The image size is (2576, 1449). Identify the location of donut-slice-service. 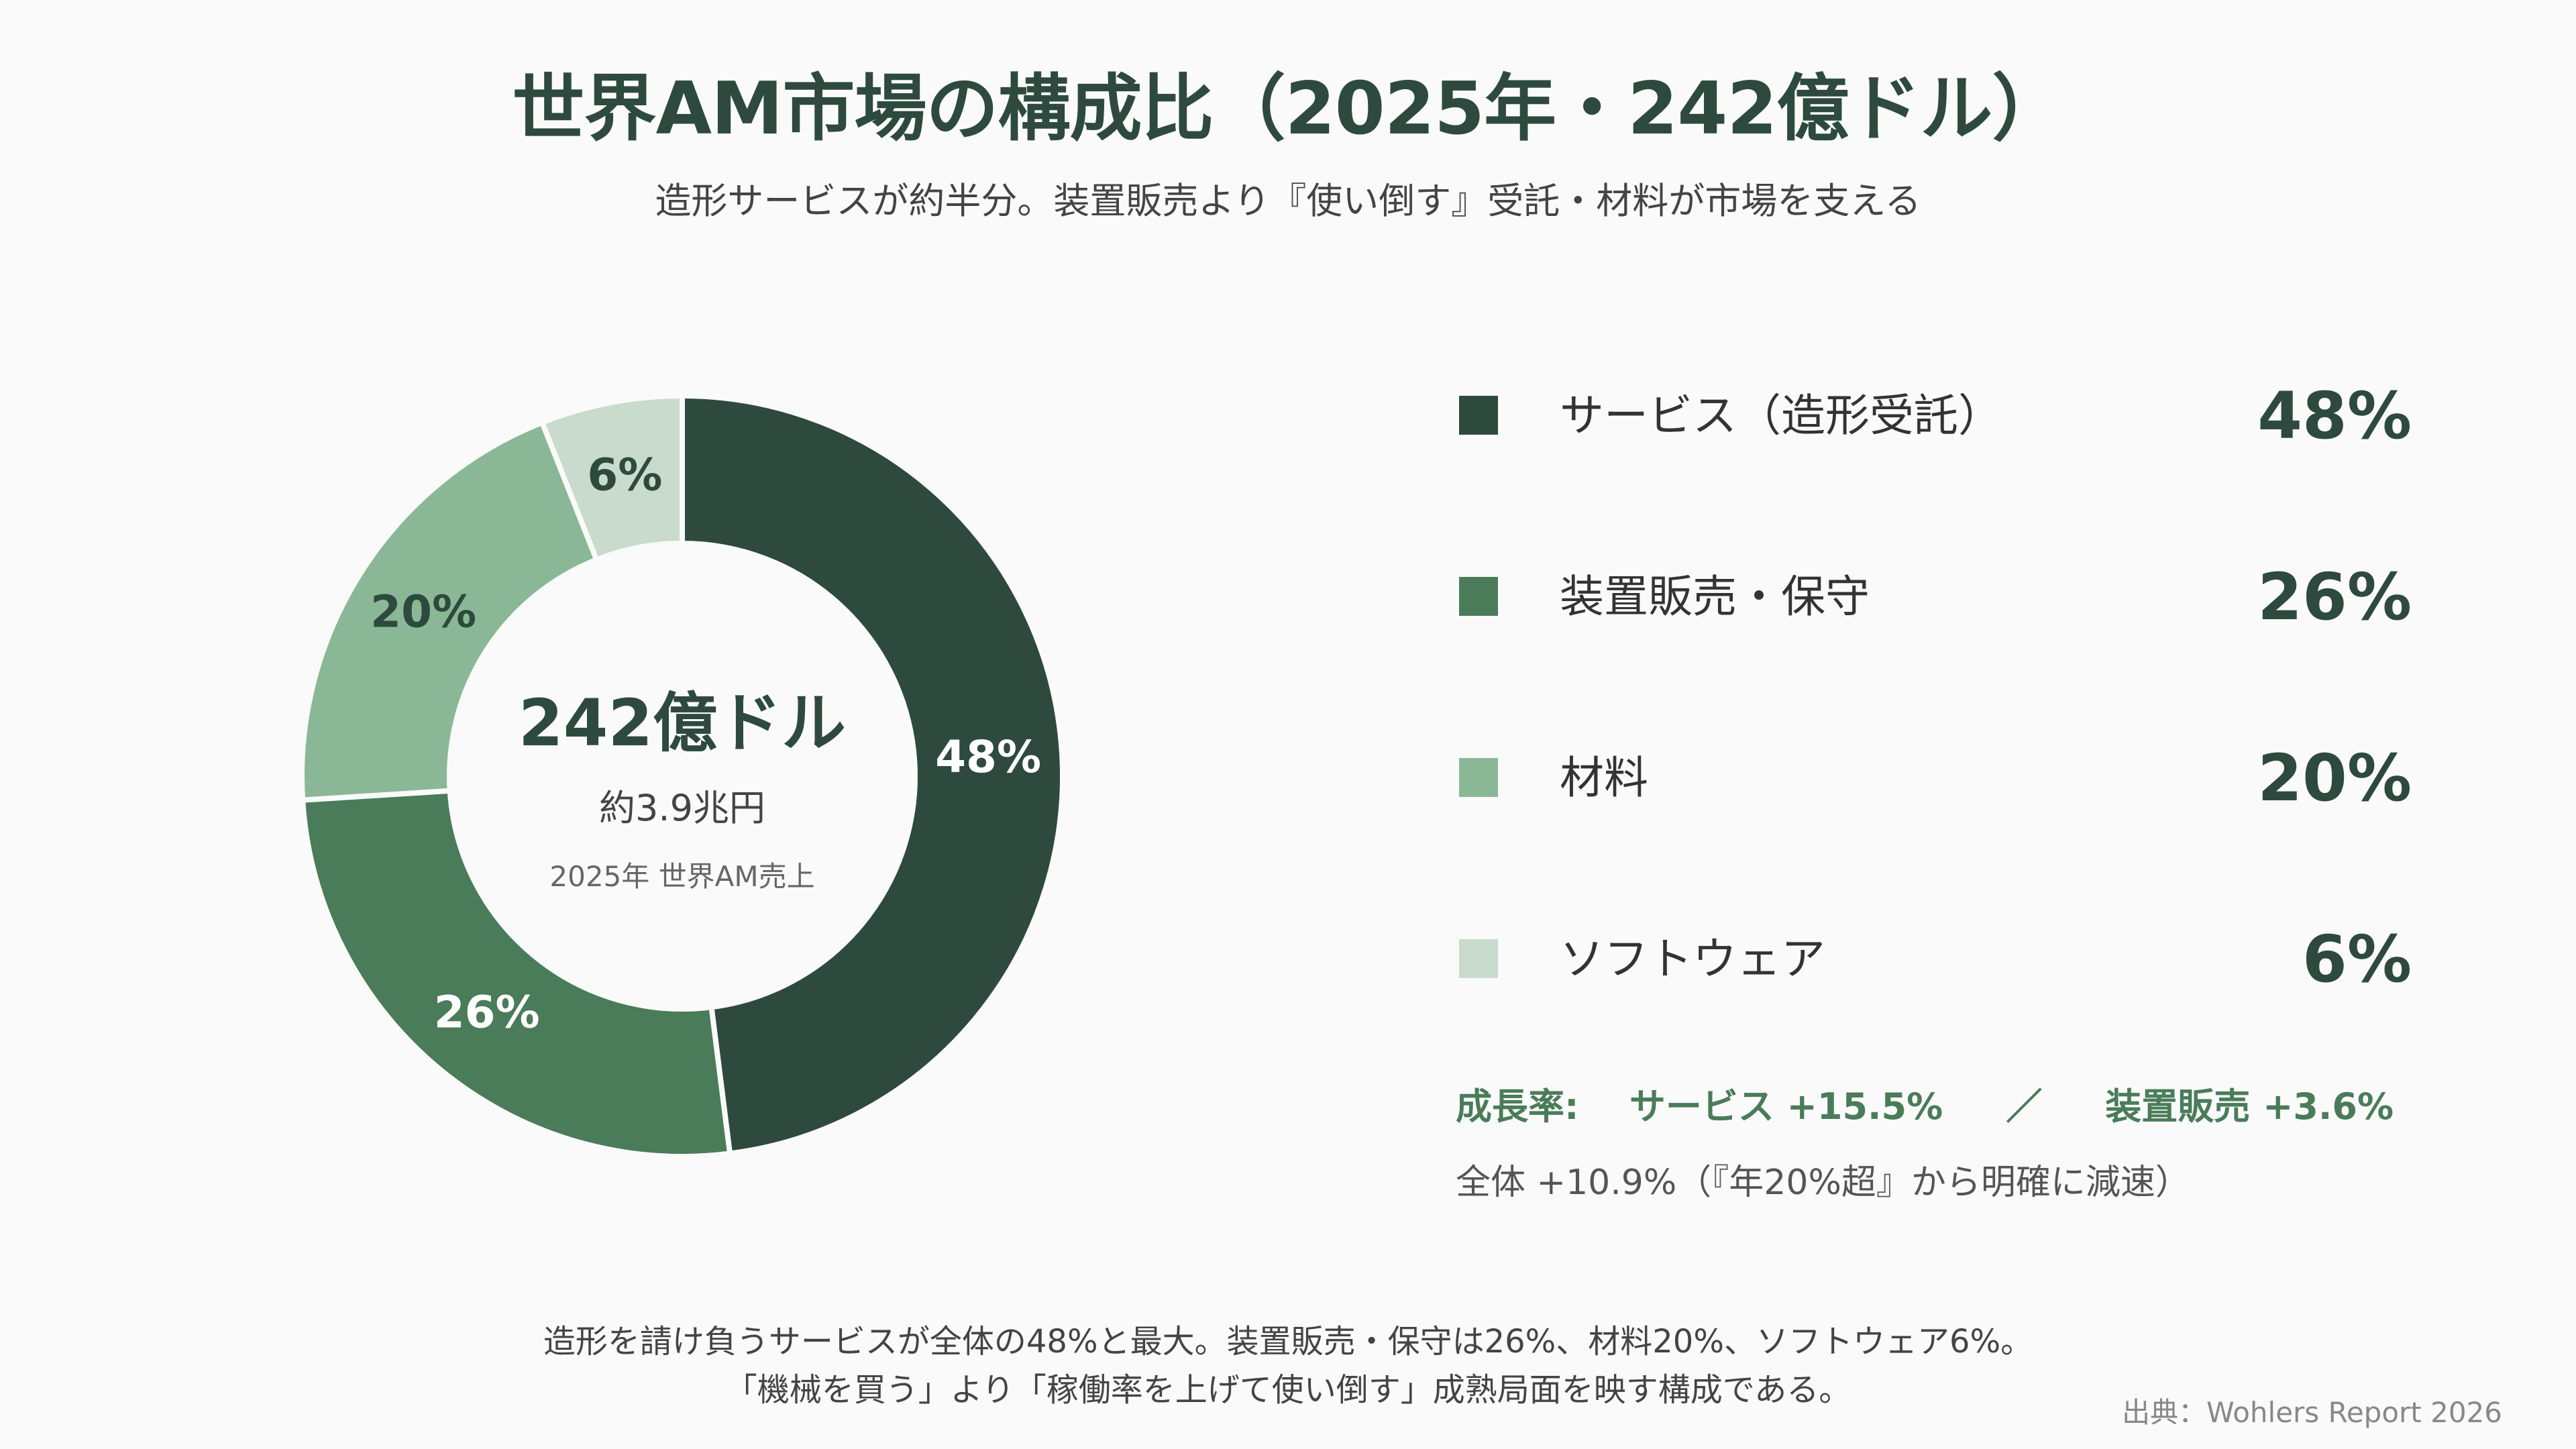
(872, 774).